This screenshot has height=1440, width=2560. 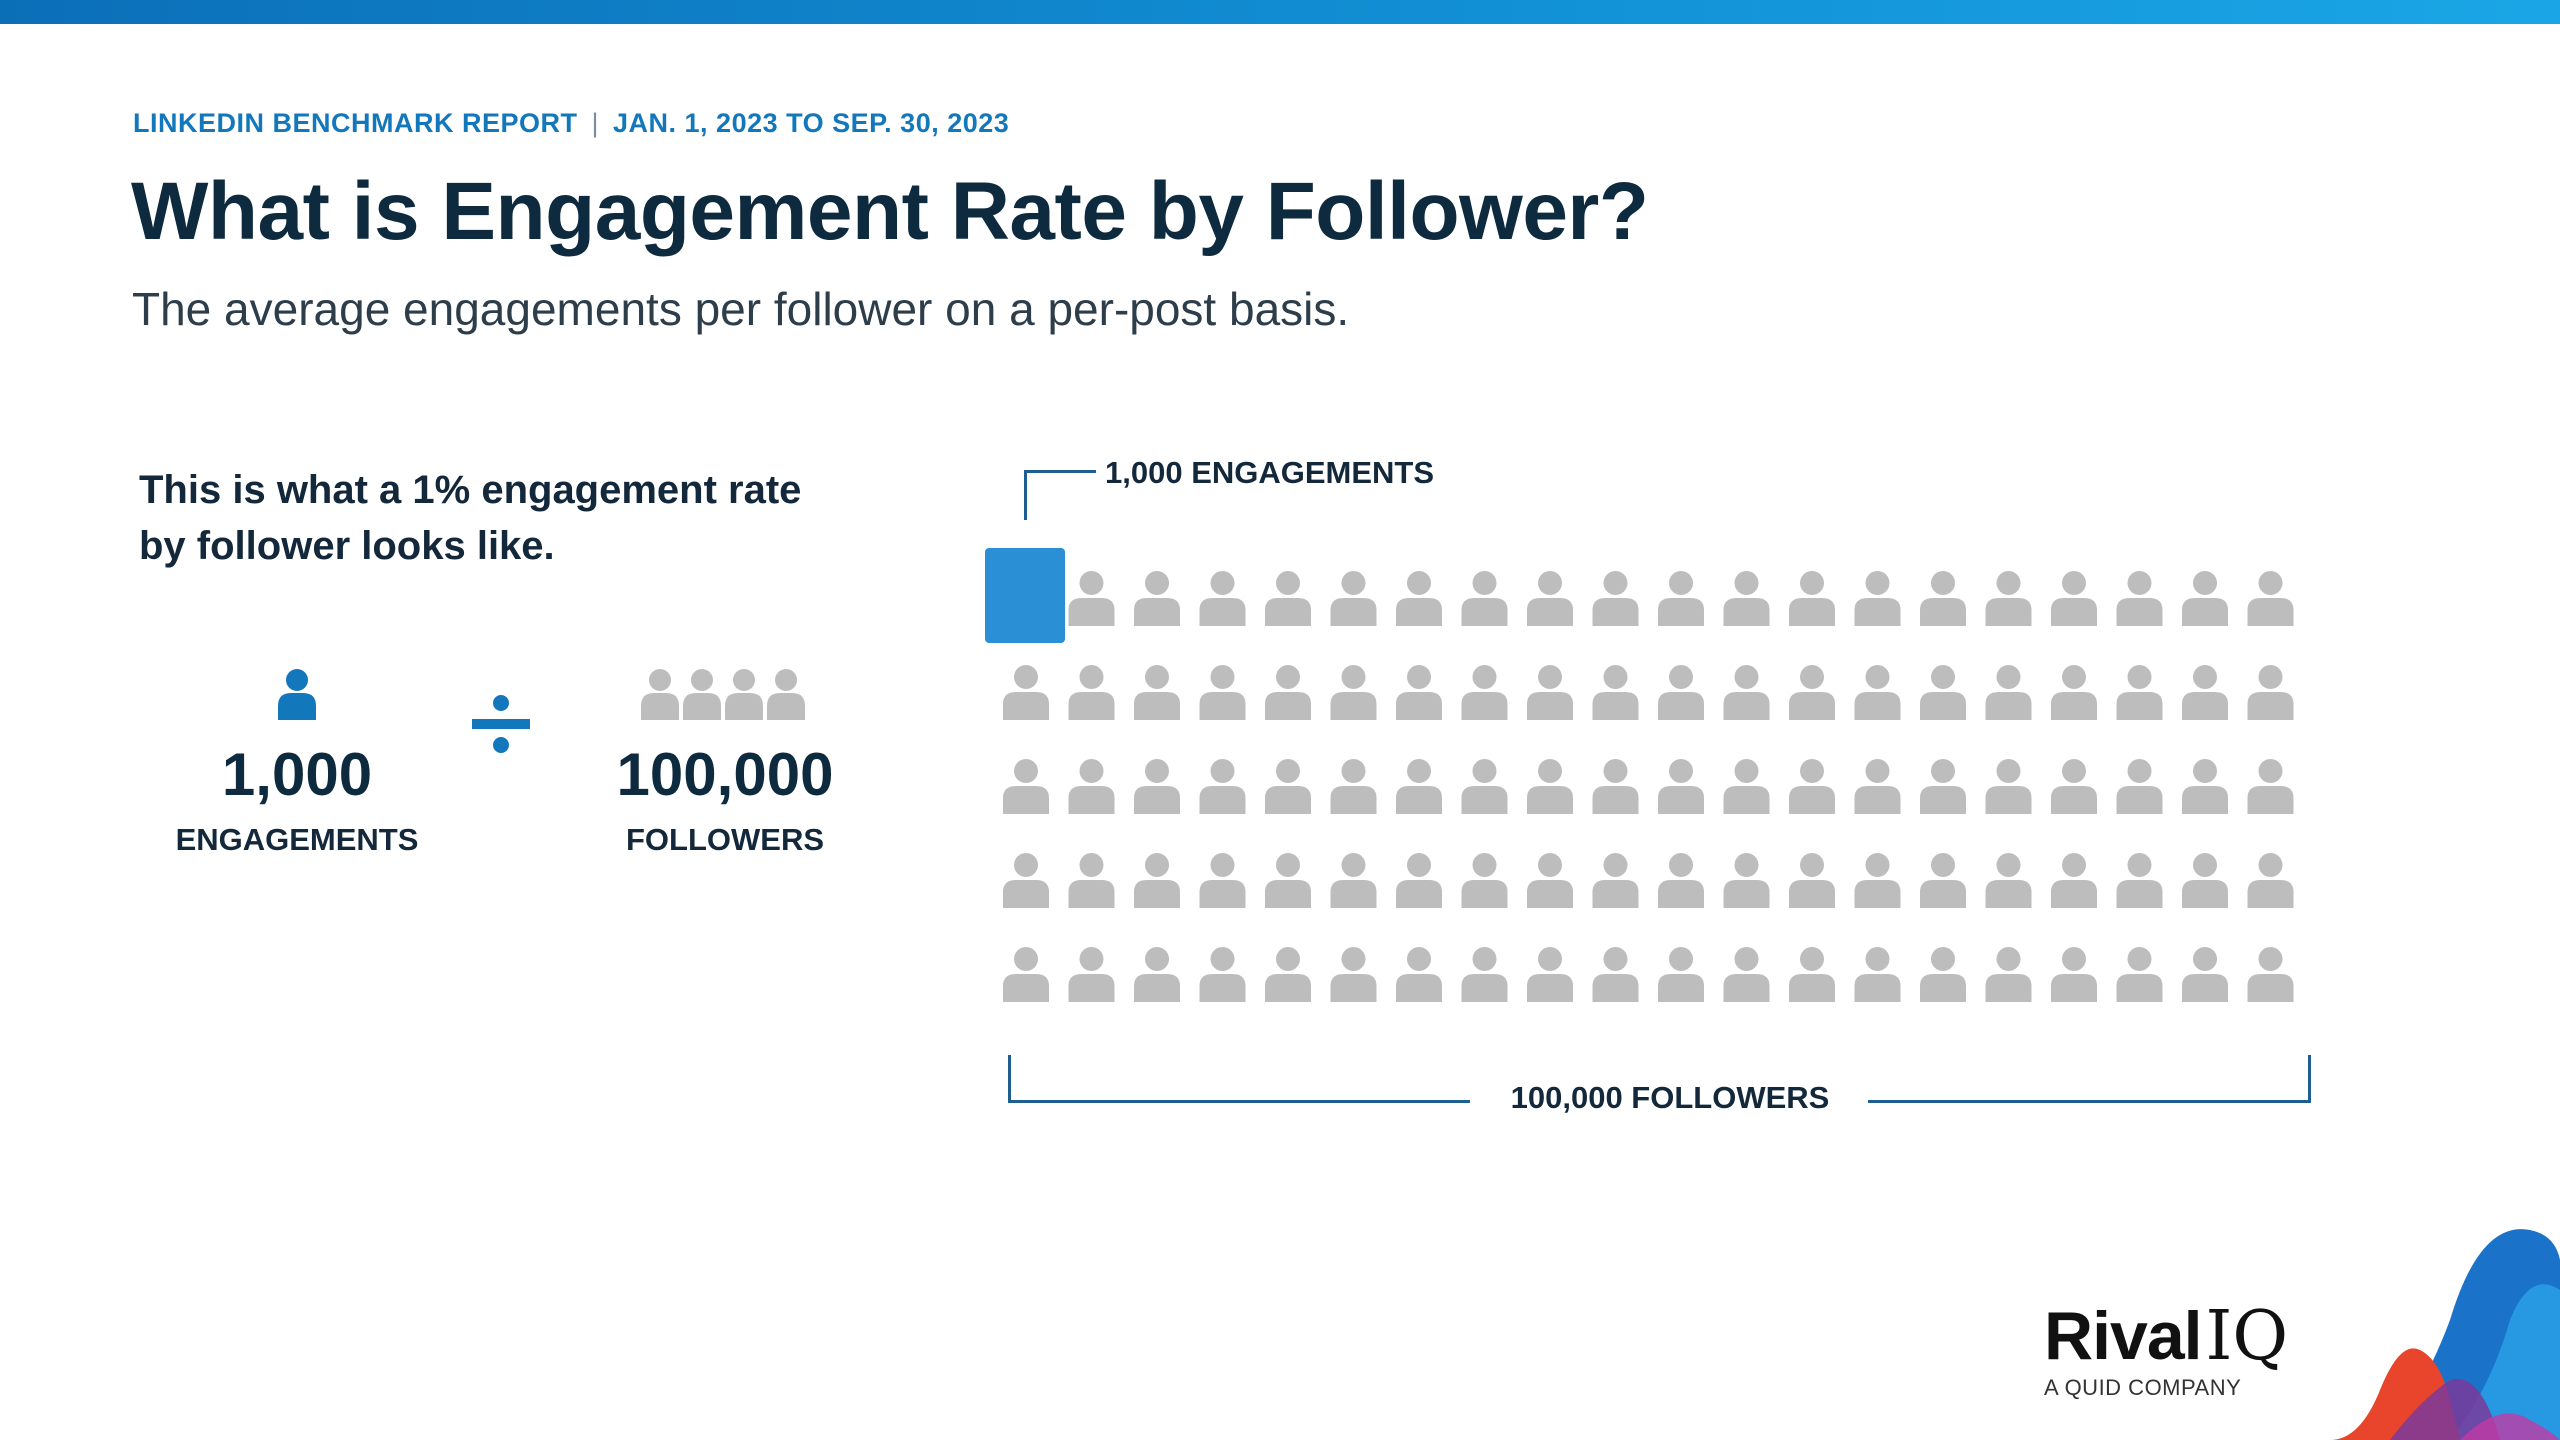 I want to click on divide-icon, so click(x=501, y=724).